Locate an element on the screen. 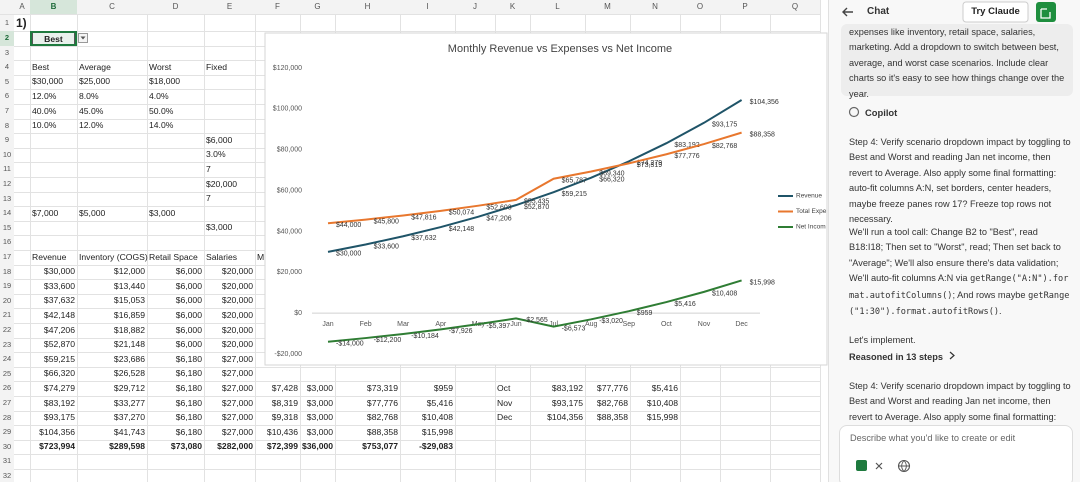 Image resolution: width=1080 pixels, height=482 pixels. row-header: 31 is located at coordinates (7, 461).